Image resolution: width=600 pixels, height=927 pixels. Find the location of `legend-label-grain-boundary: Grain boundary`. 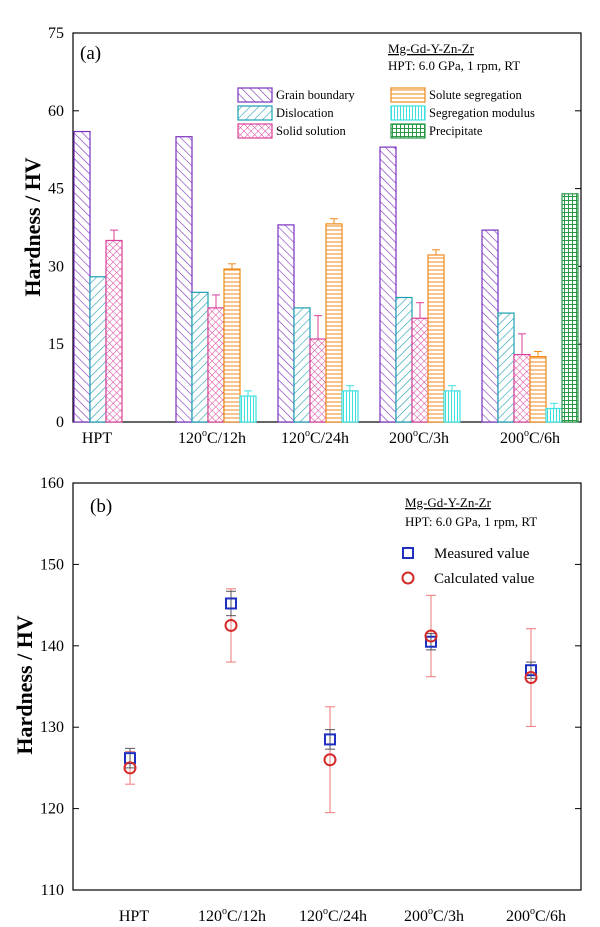

legend-label-grain-boundary: Grain boundary is located at coordinates (316, 95).